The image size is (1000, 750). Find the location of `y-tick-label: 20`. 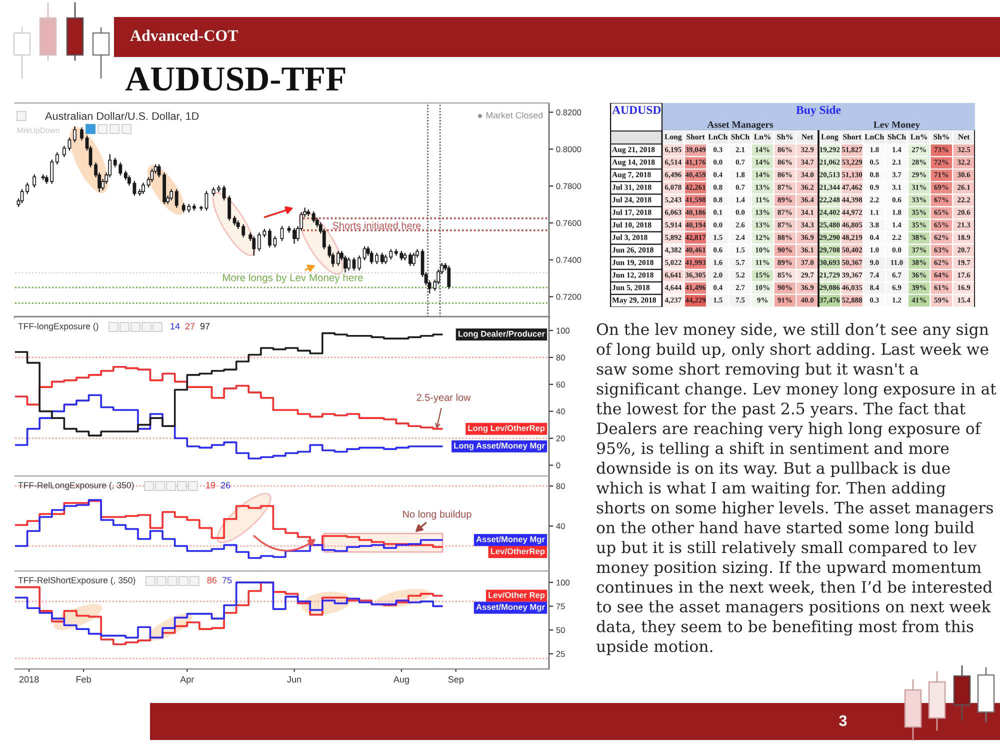

y-tick-label: 20 is located at coordinates (560, 438).